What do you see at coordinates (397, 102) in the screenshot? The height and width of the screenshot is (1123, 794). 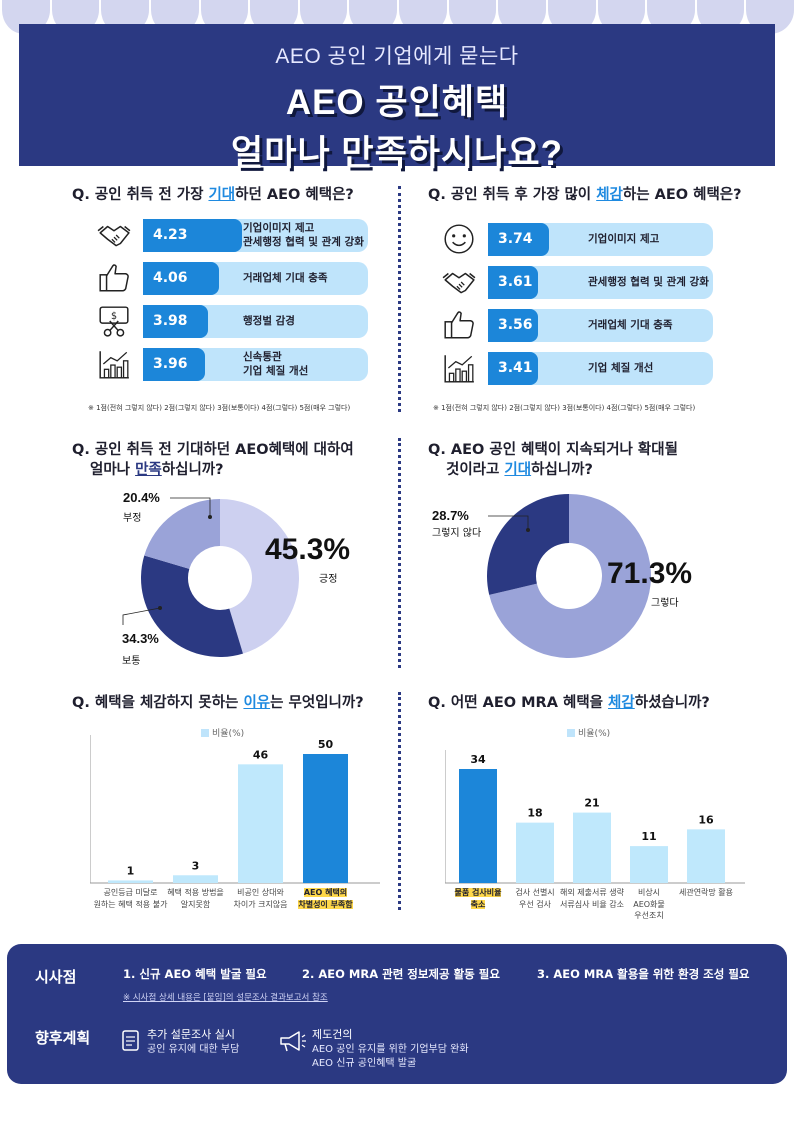 I see `header-title-line1: AEO 공인혜택` at bounding box center [397, 102].